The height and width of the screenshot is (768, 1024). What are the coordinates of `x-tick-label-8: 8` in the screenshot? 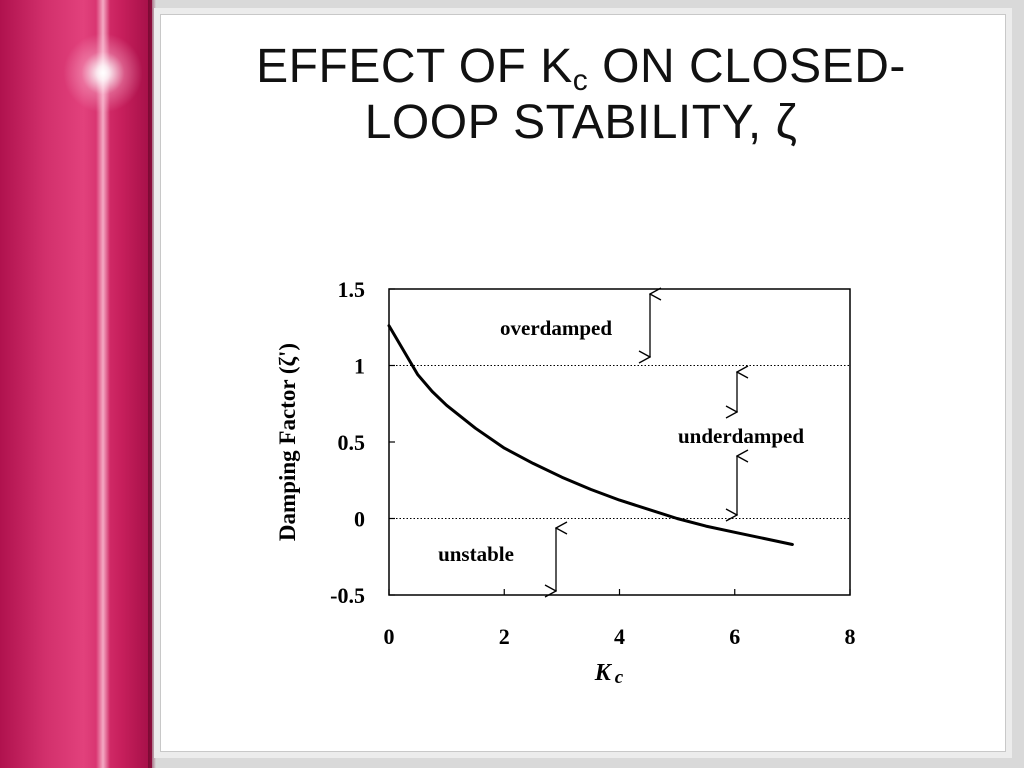 It's located at (850, 636).